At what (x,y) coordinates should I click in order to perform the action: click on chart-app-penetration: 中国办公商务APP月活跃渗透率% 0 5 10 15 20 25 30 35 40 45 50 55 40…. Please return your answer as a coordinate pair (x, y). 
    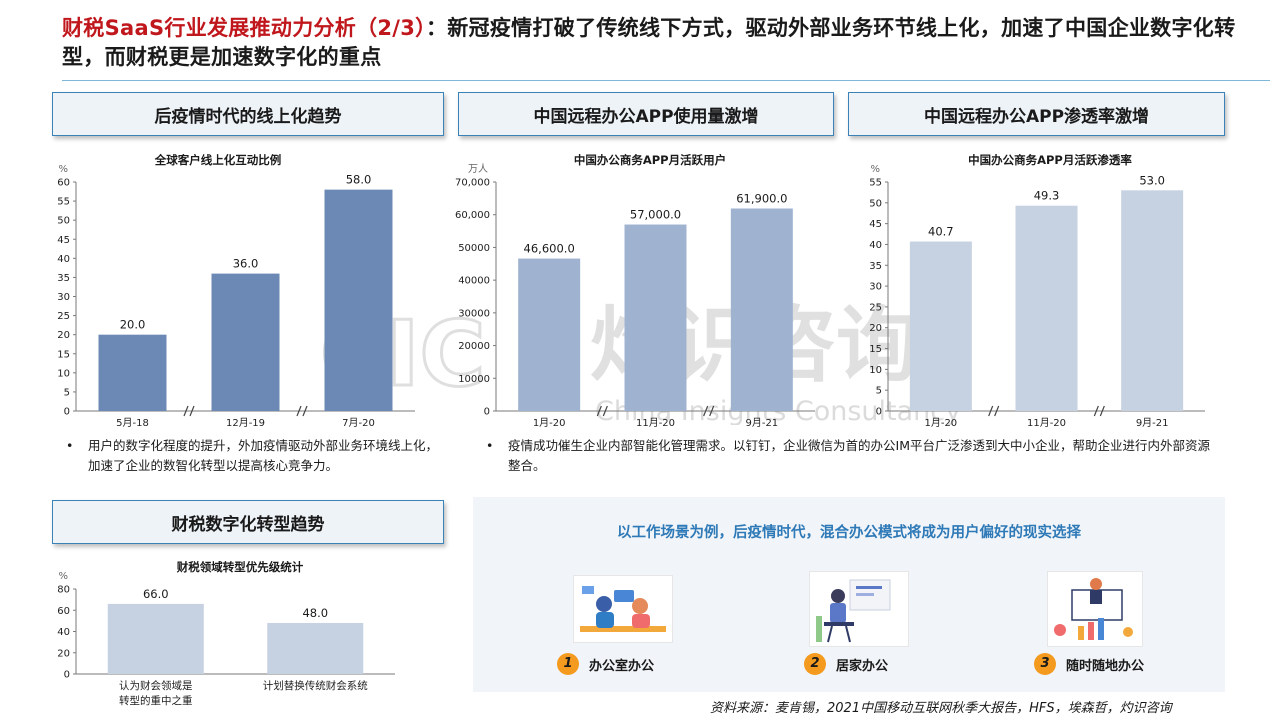
    Looking at the image, I should click on (1037, 291).